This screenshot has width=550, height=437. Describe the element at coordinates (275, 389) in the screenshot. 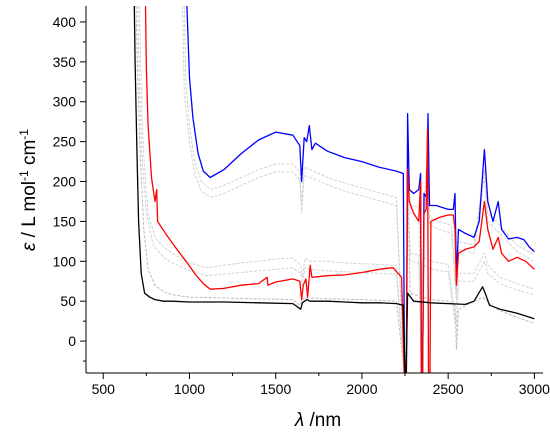

I see `x-tick-label: 1500` at that location.